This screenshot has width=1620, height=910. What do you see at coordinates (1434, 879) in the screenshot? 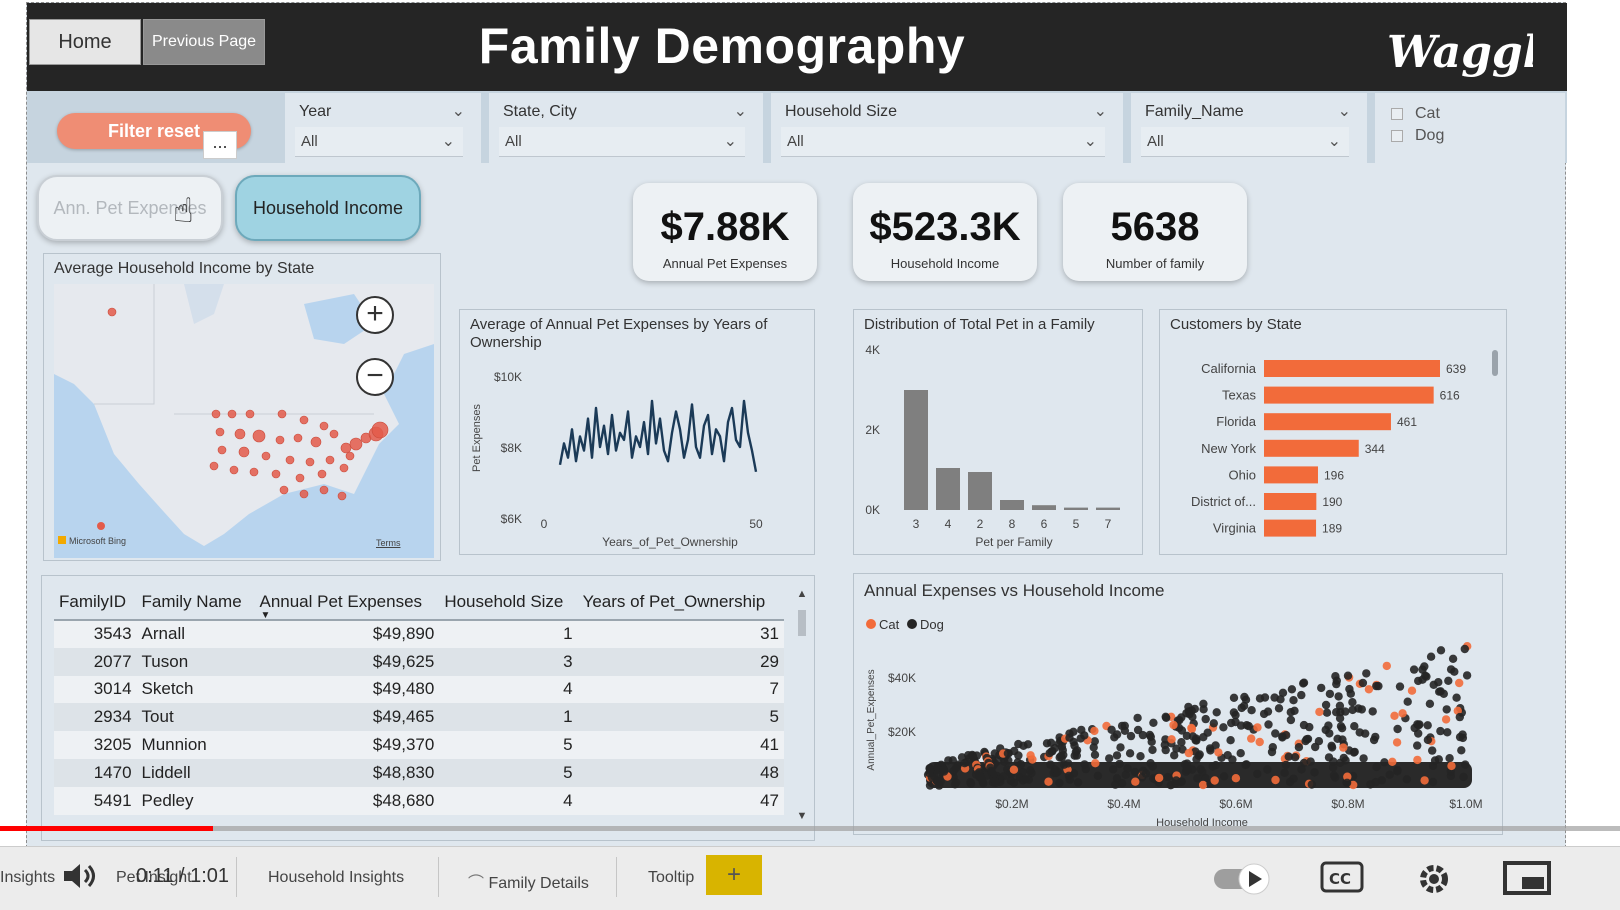
I see `settings-gear-icon` at bounding box center [1434, 879].